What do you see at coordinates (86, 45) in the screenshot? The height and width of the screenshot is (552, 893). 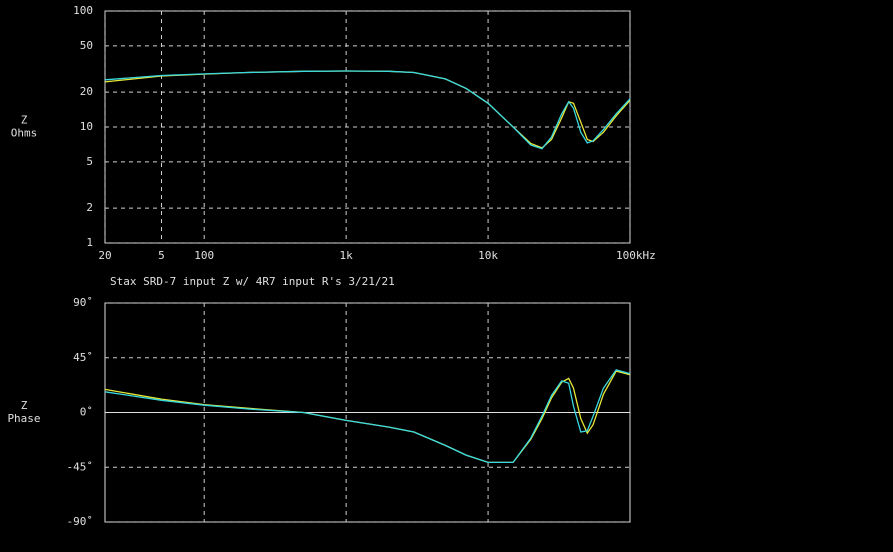 I see `y-tick-label: 50` at bounding box center [86, 45].